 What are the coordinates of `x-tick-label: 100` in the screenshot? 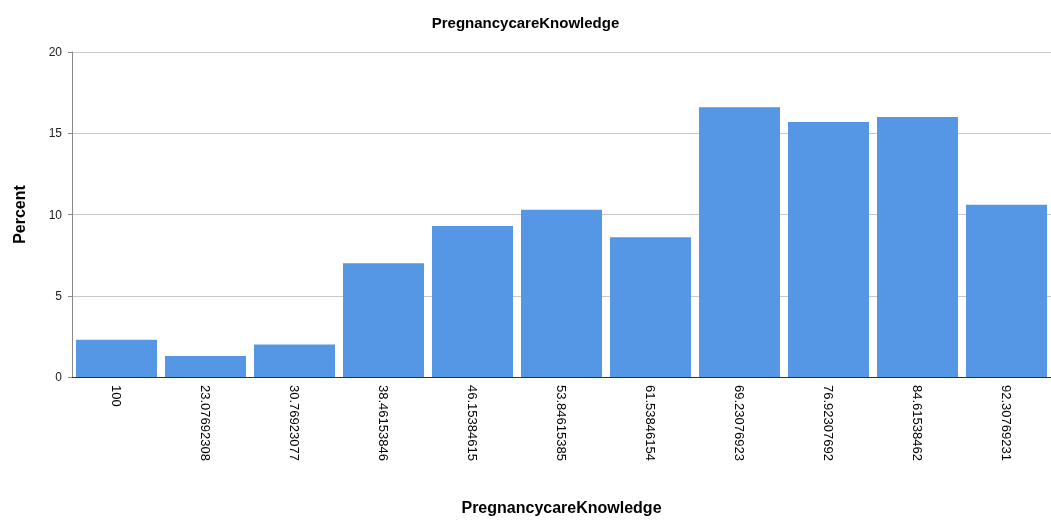 It's located at (116, 396).